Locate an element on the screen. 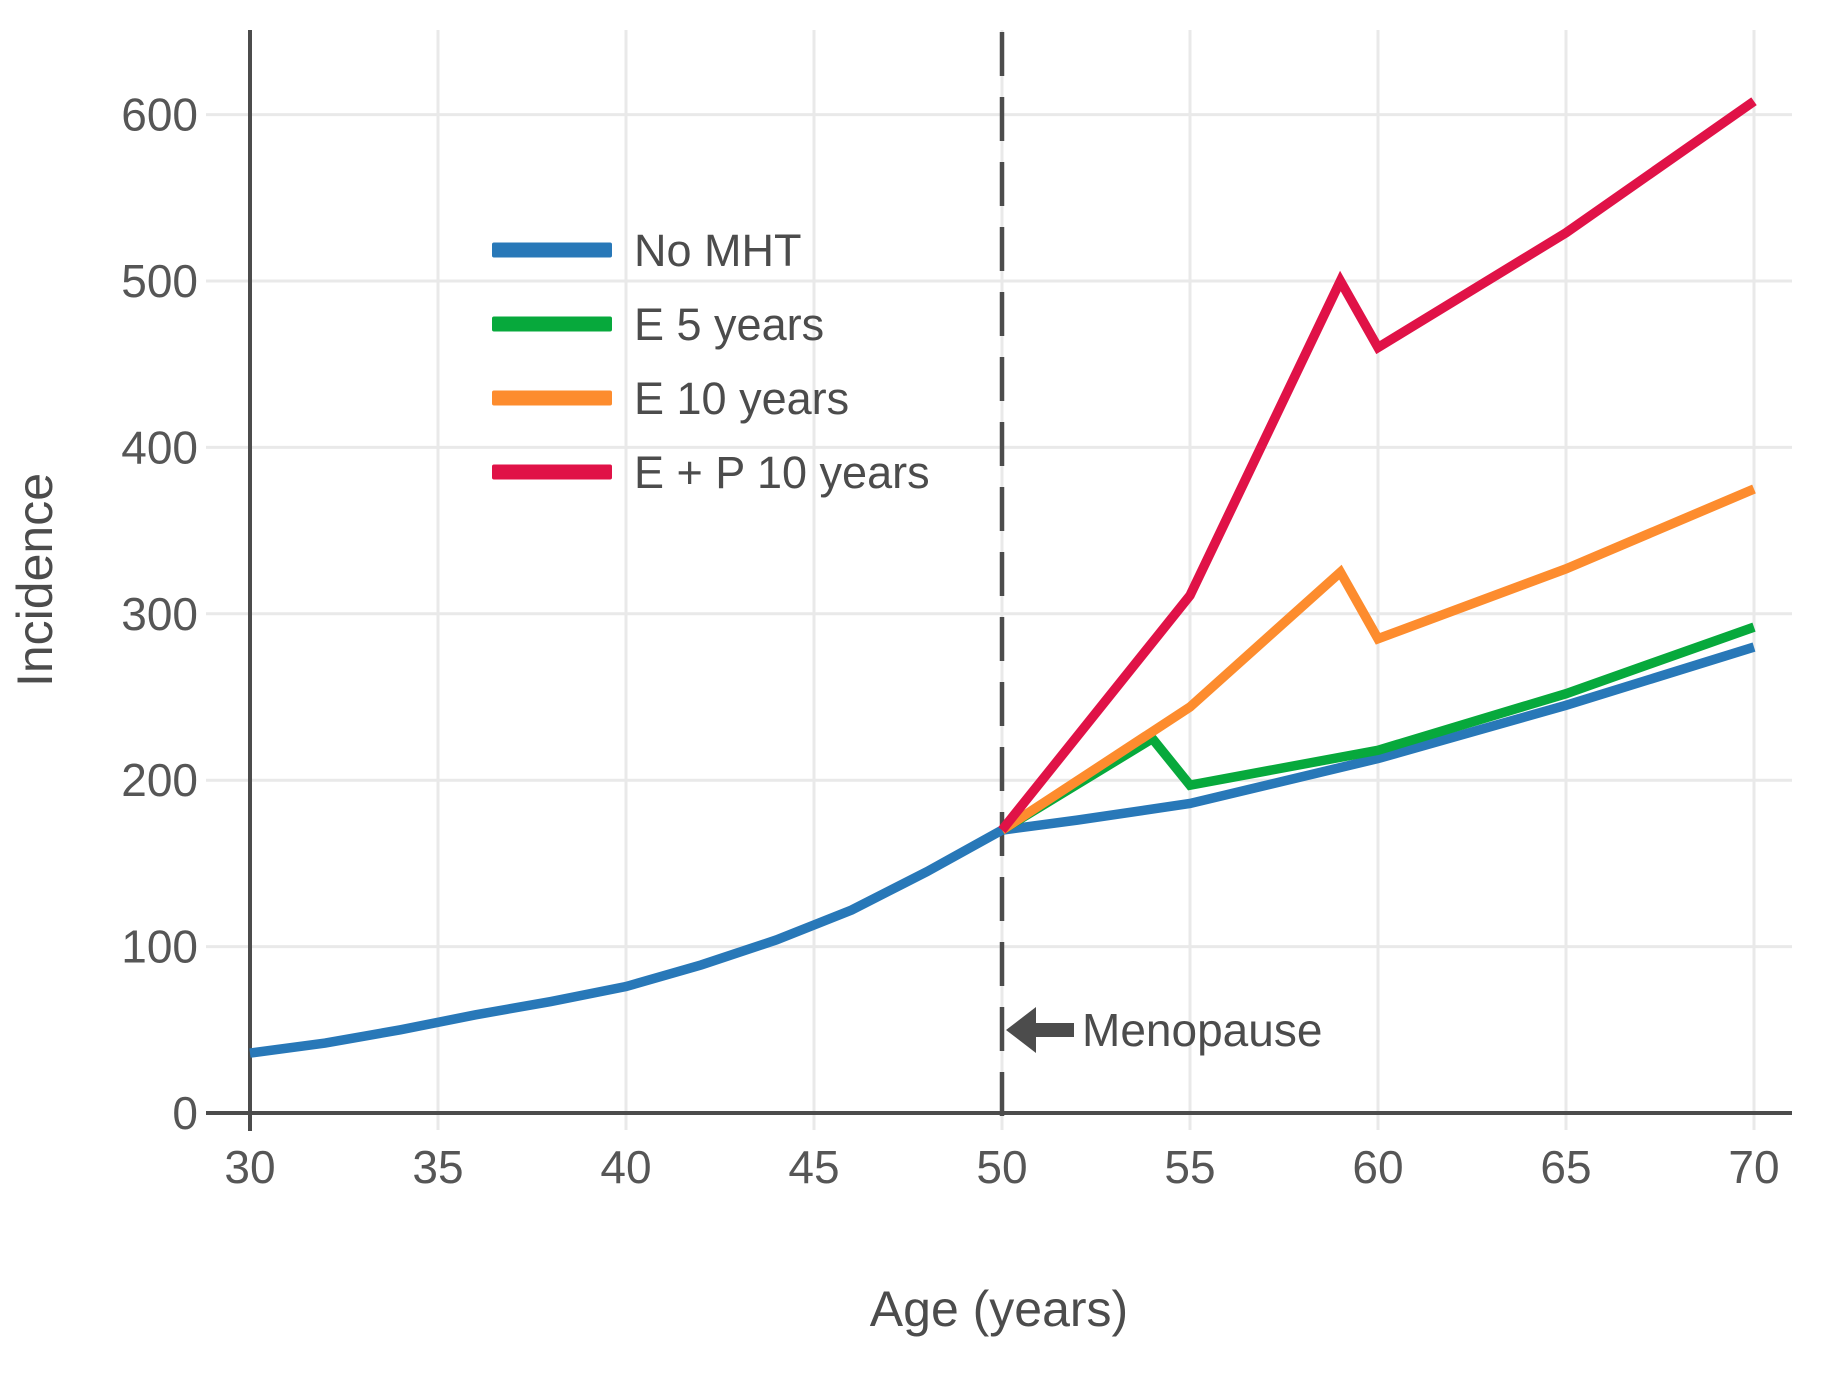 This screenshot has height=1378, width=1834. legend-item-e-5-years: E 5 years is located at coordinates (658, 324).